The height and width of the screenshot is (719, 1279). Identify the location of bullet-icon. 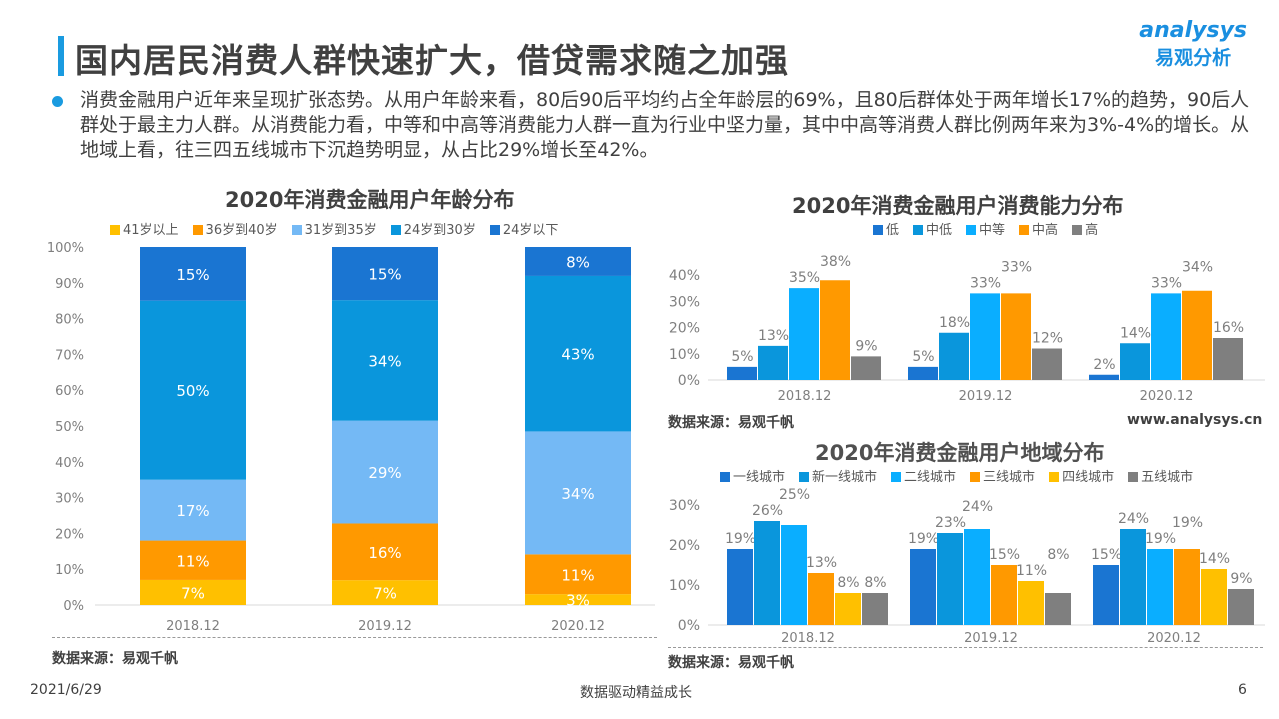
(57, 101).